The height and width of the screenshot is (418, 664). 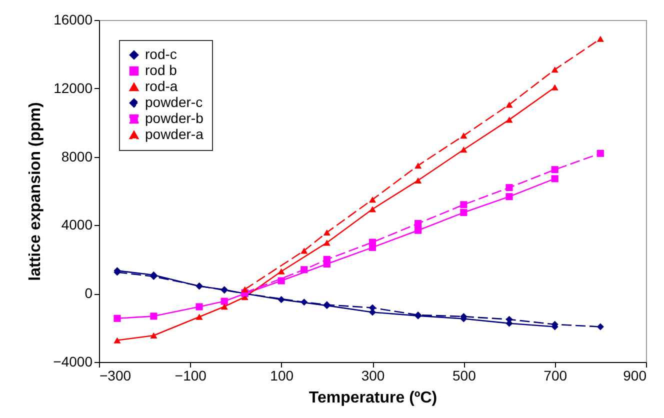 I want to click on y-tick-label: 8000, so click(x=77, y=156).